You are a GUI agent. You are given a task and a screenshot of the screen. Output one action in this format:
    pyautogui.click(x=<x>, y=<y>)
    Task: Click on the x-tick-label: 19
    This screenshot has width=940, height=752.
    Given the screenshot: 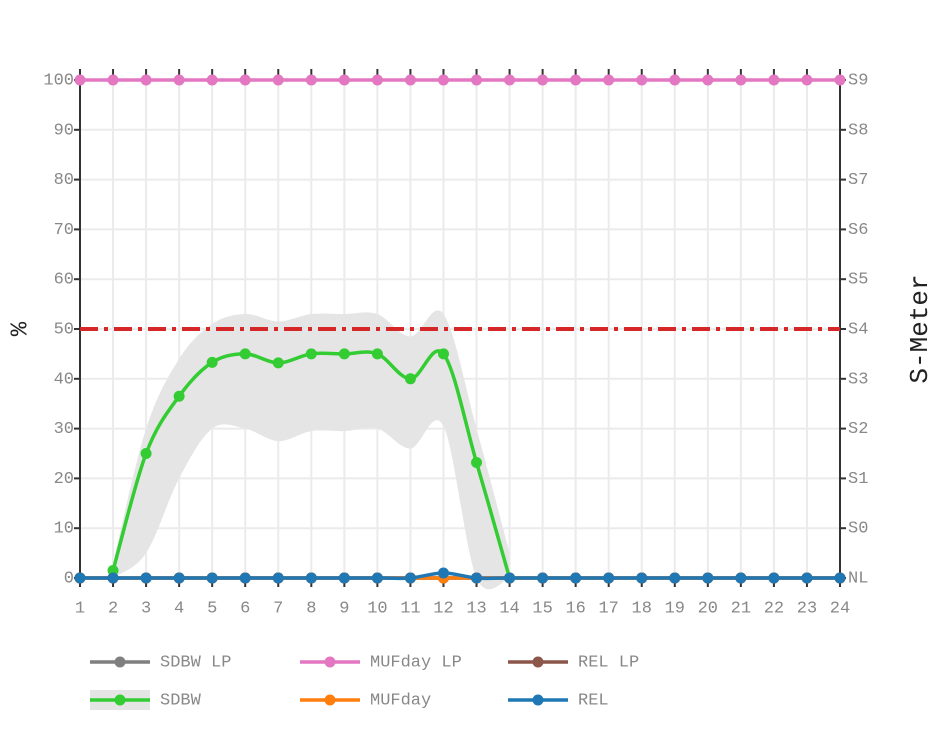 What is the action you would take?
    pyautogui.click(x=675, y=608)
    